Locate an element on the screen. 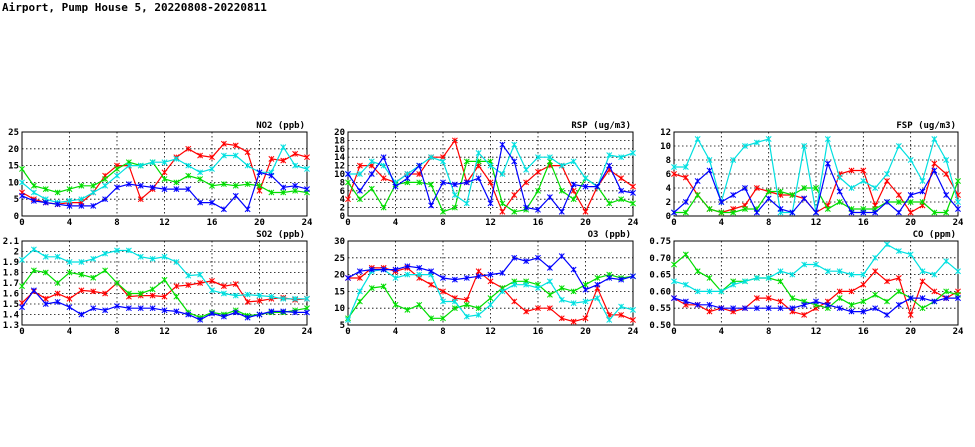 Image resolution: width=975 pixels, height=447 pixels. y-tick-label: 8 is located at coordinates (342, 183).